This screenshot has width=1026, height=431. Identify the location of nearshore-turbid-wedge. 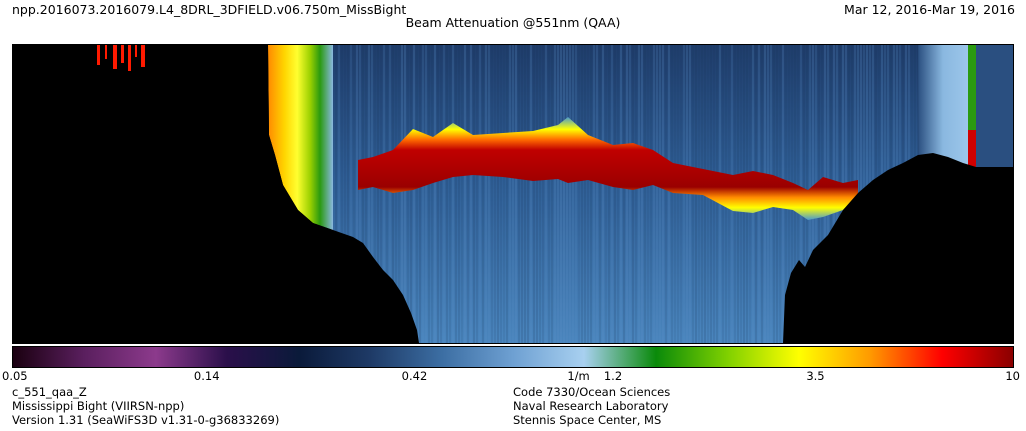
(300, 137).